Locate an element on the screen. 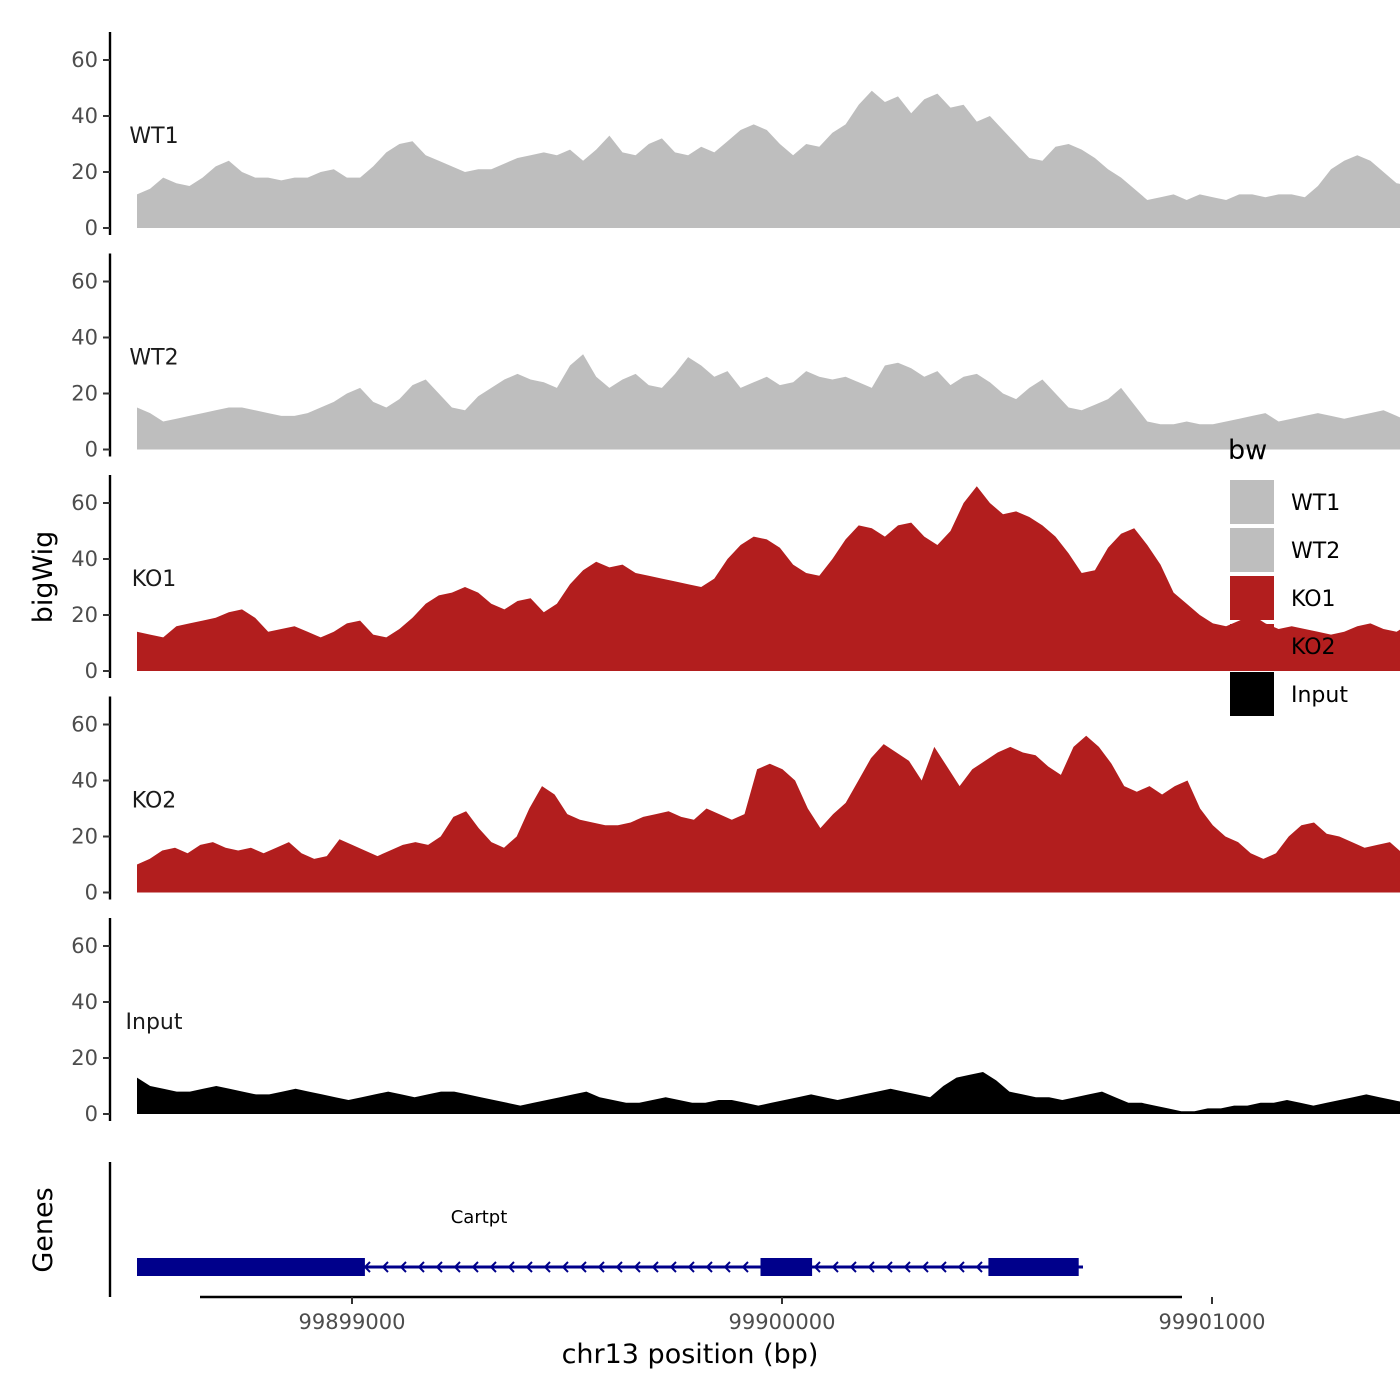  legend-label-ko2: KO2 is located at coordinates (1313, 647).